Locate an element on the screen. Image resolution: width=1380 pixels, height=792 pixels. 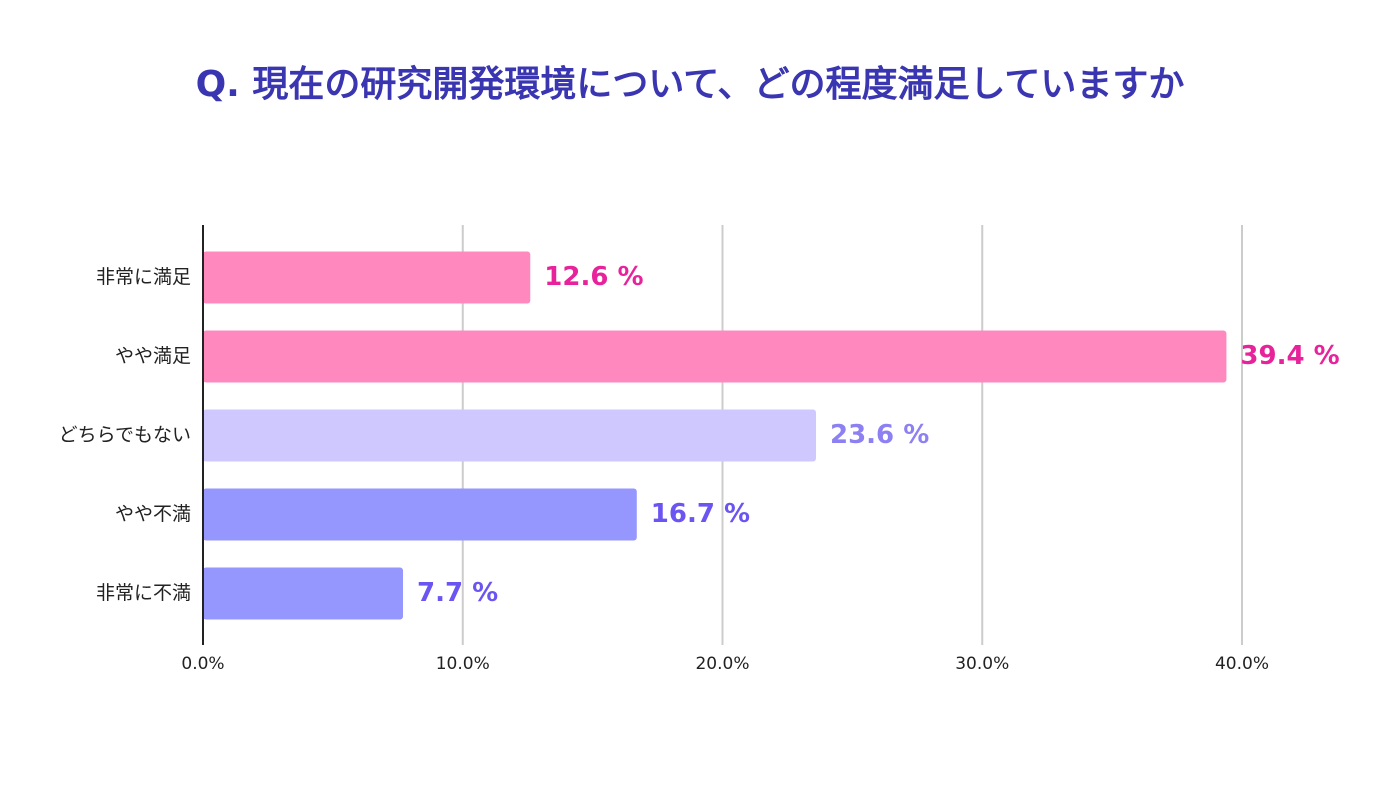
y-tick-label: 非常に不満 is located at coordinates (143, 593).